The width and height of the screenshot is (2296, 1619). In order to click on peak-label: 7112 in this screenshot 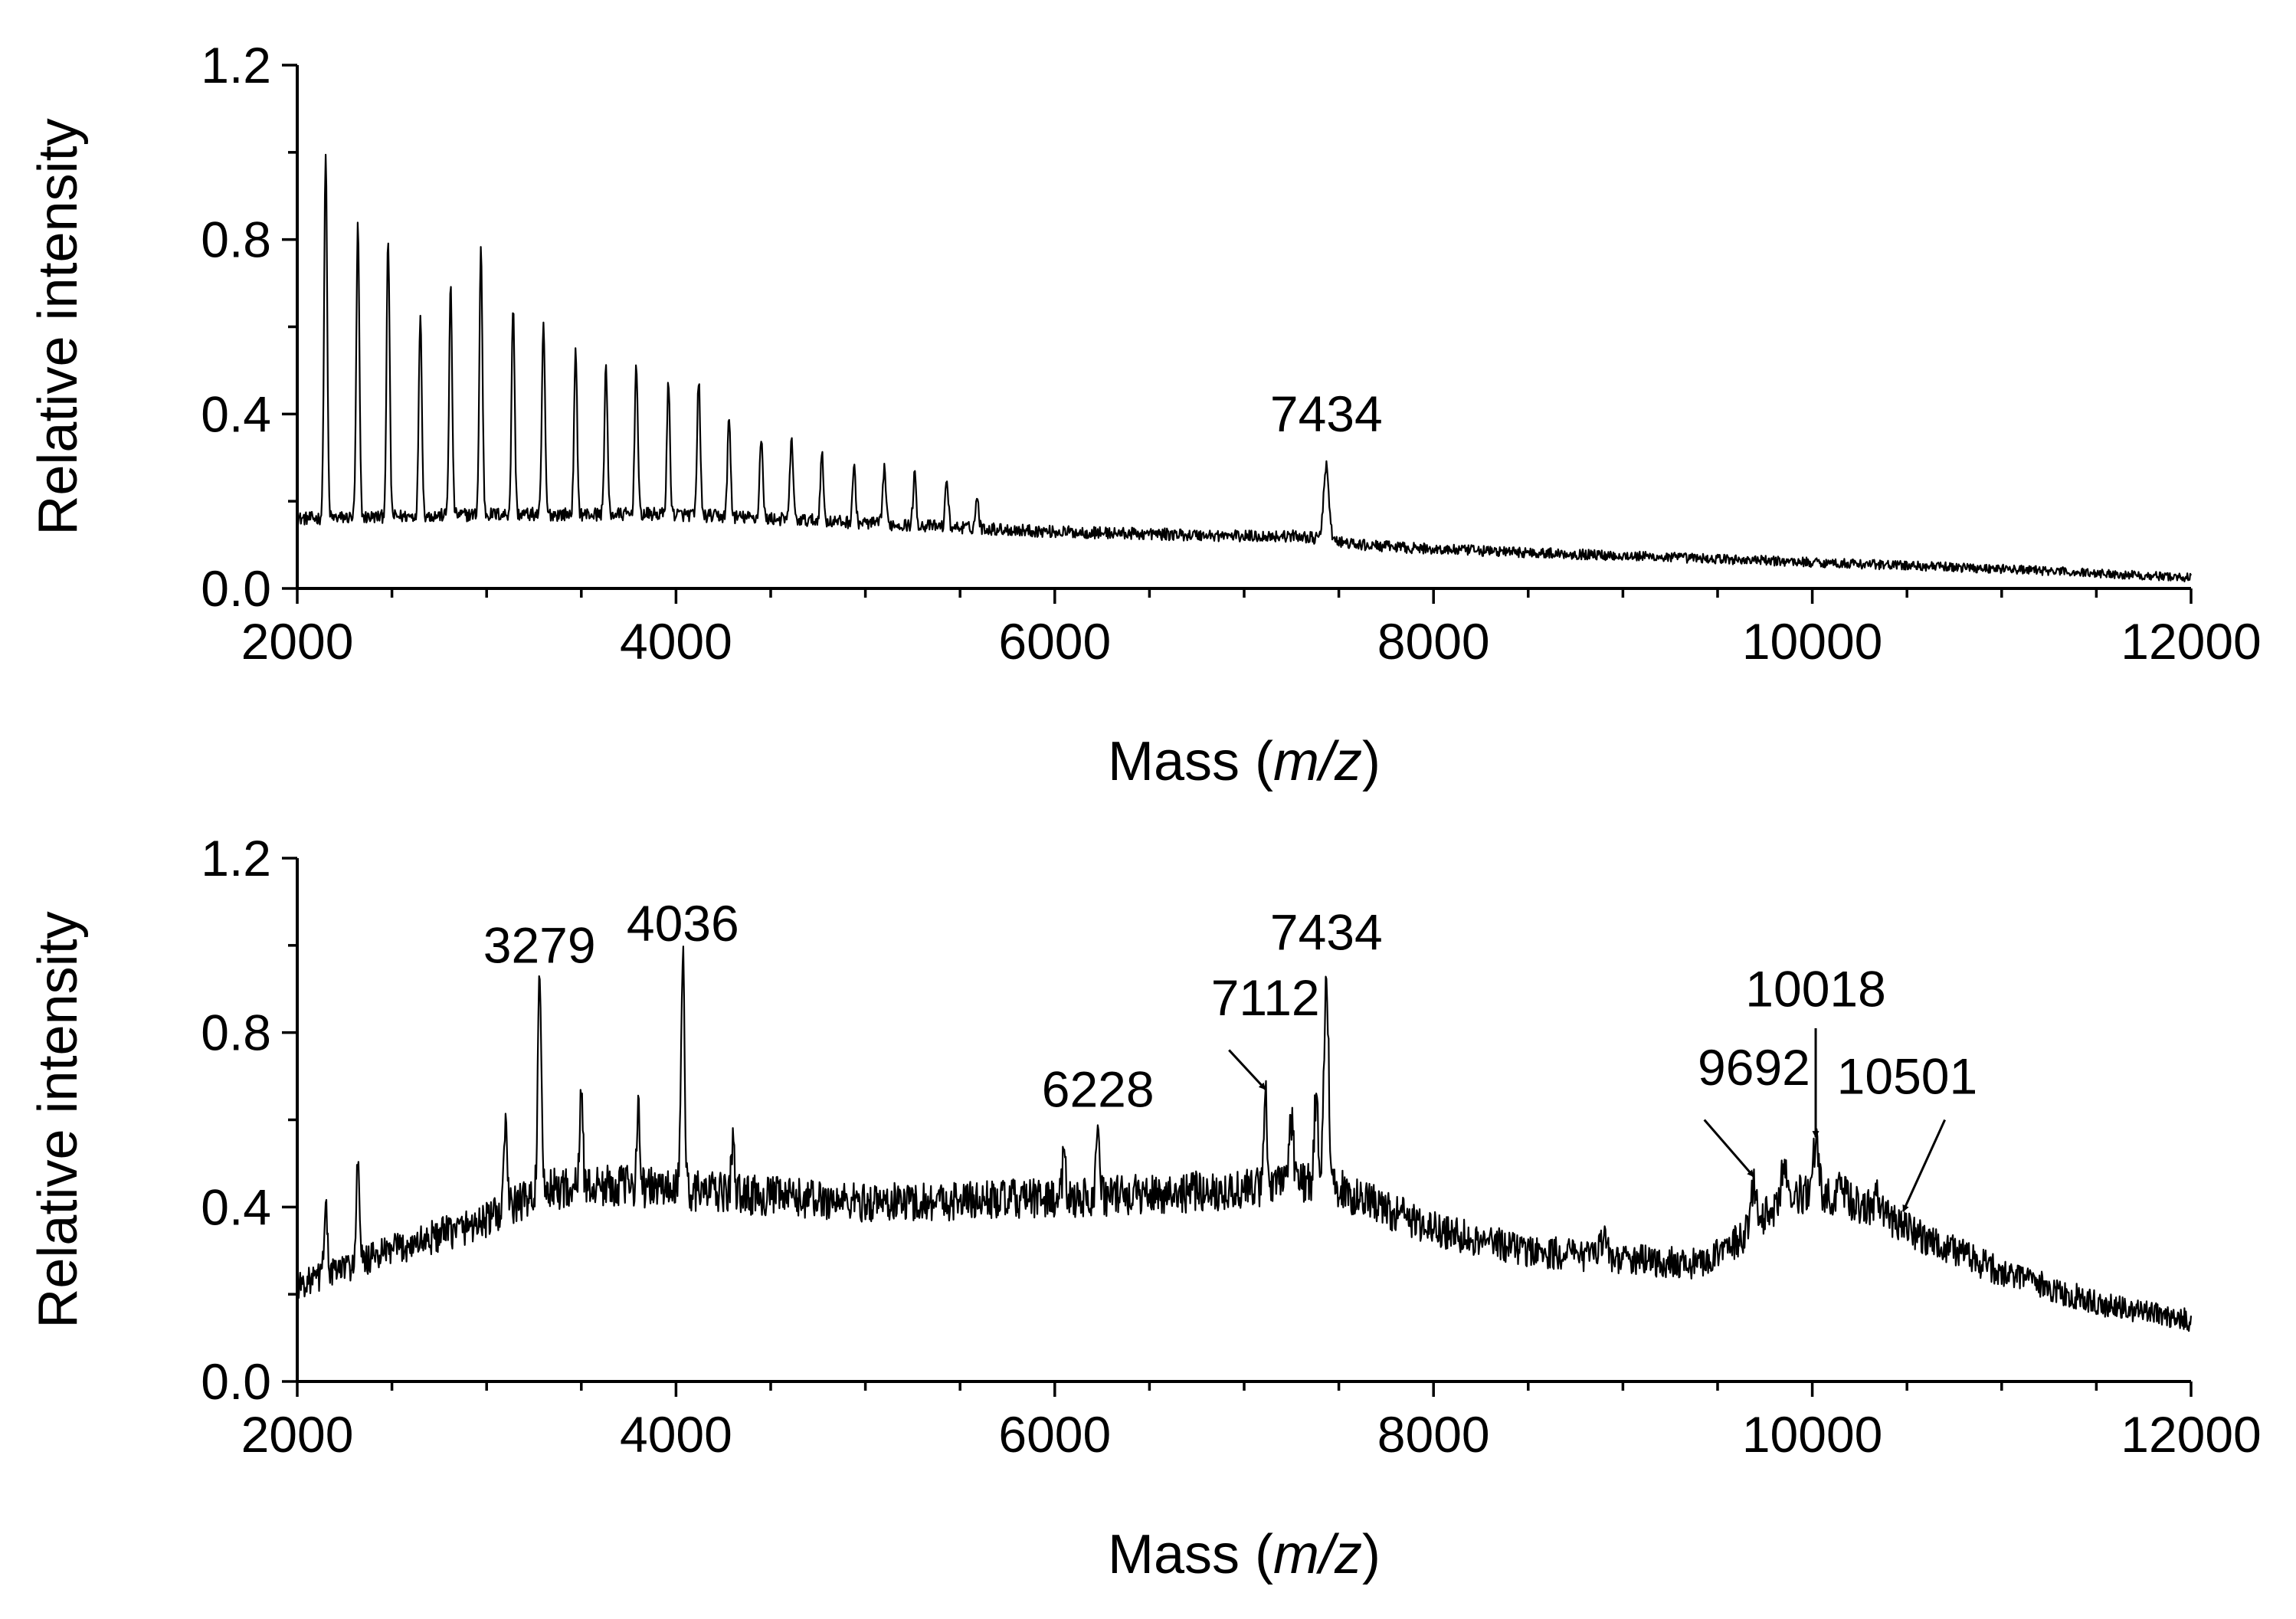, I will do `click(1265, 997)`.